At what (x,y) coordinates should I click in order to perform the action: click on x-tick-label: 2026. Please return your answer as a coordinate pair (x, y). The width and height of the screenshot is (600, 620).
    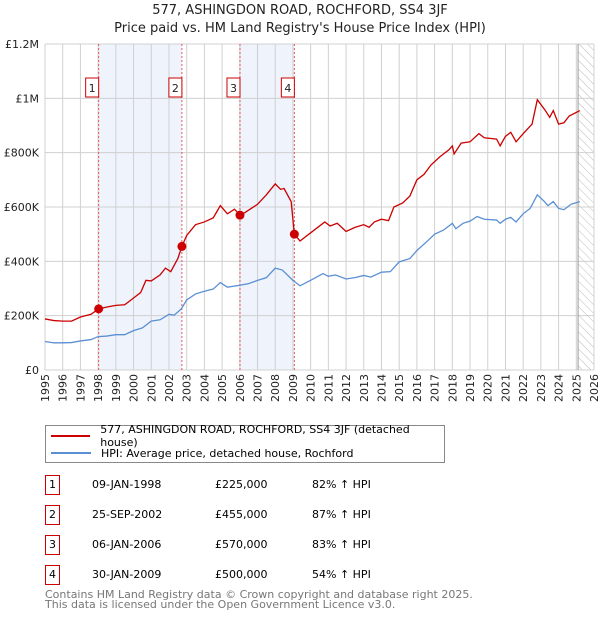
    Looking at the image, I should click on (594, 388).